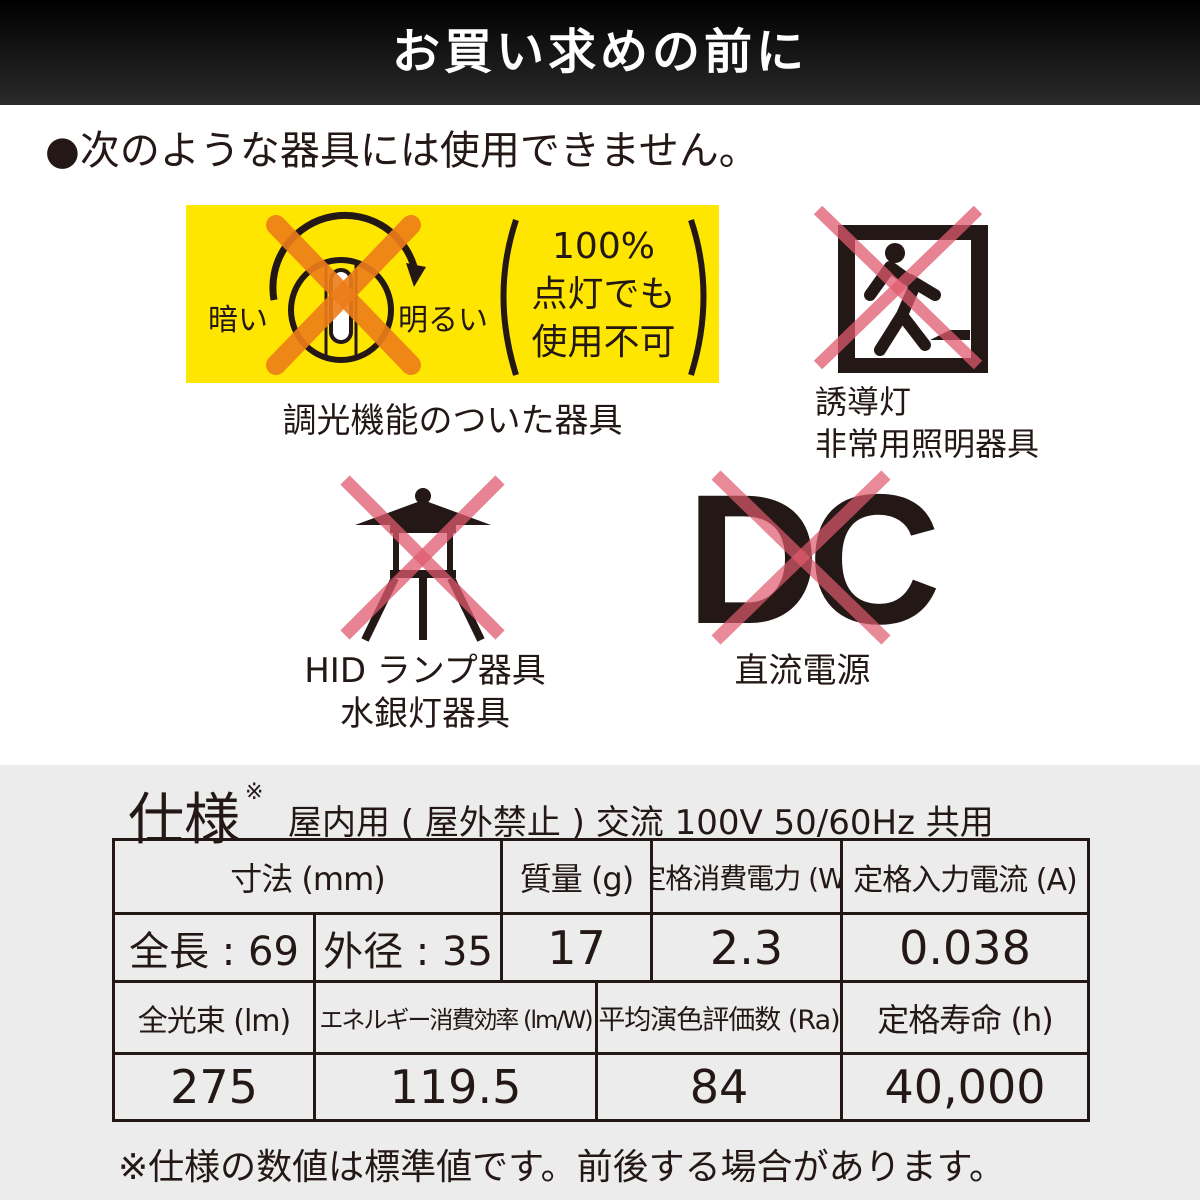 The height and width of the screenshot is (1200, 1200). I want to click on cross-icon, so click(801, 557).